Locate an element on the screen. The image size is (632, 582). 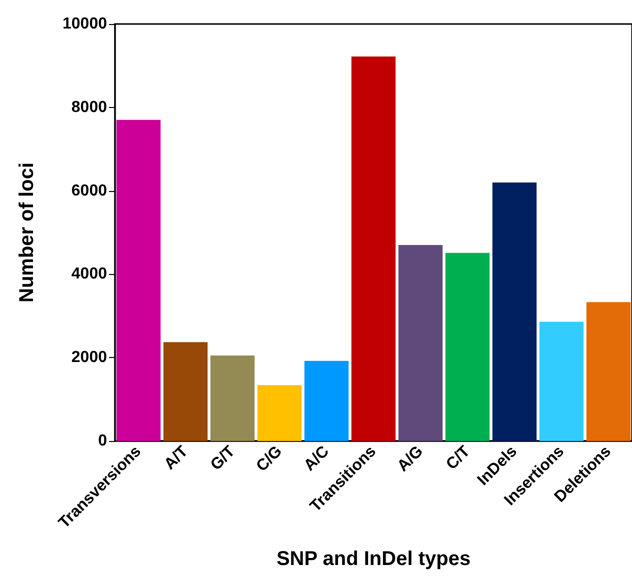
x-axis-title: SNP and InDel types is located at coordinates (373, 559).